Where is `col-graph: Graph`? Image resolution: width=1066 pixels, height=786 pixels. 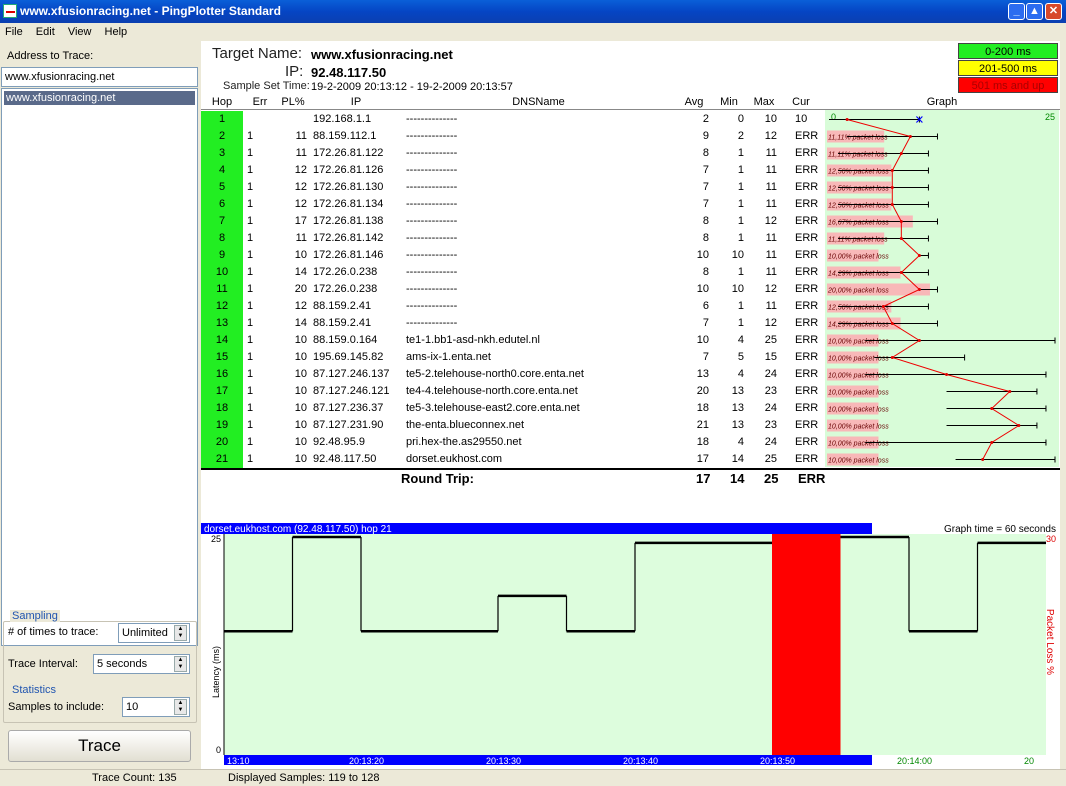
col-graph: Graph is located at coordinates (942, 102).